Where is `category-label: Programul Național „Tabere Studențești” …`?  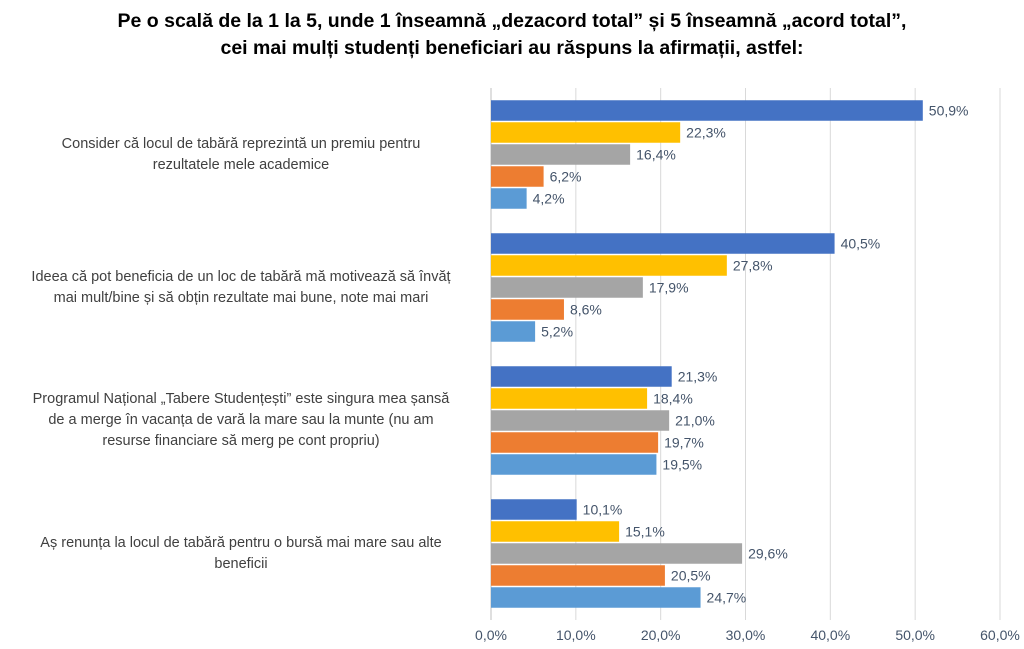
category-label: Programul Național „Tabere Studențești” … is located at coordinates (241, 420).